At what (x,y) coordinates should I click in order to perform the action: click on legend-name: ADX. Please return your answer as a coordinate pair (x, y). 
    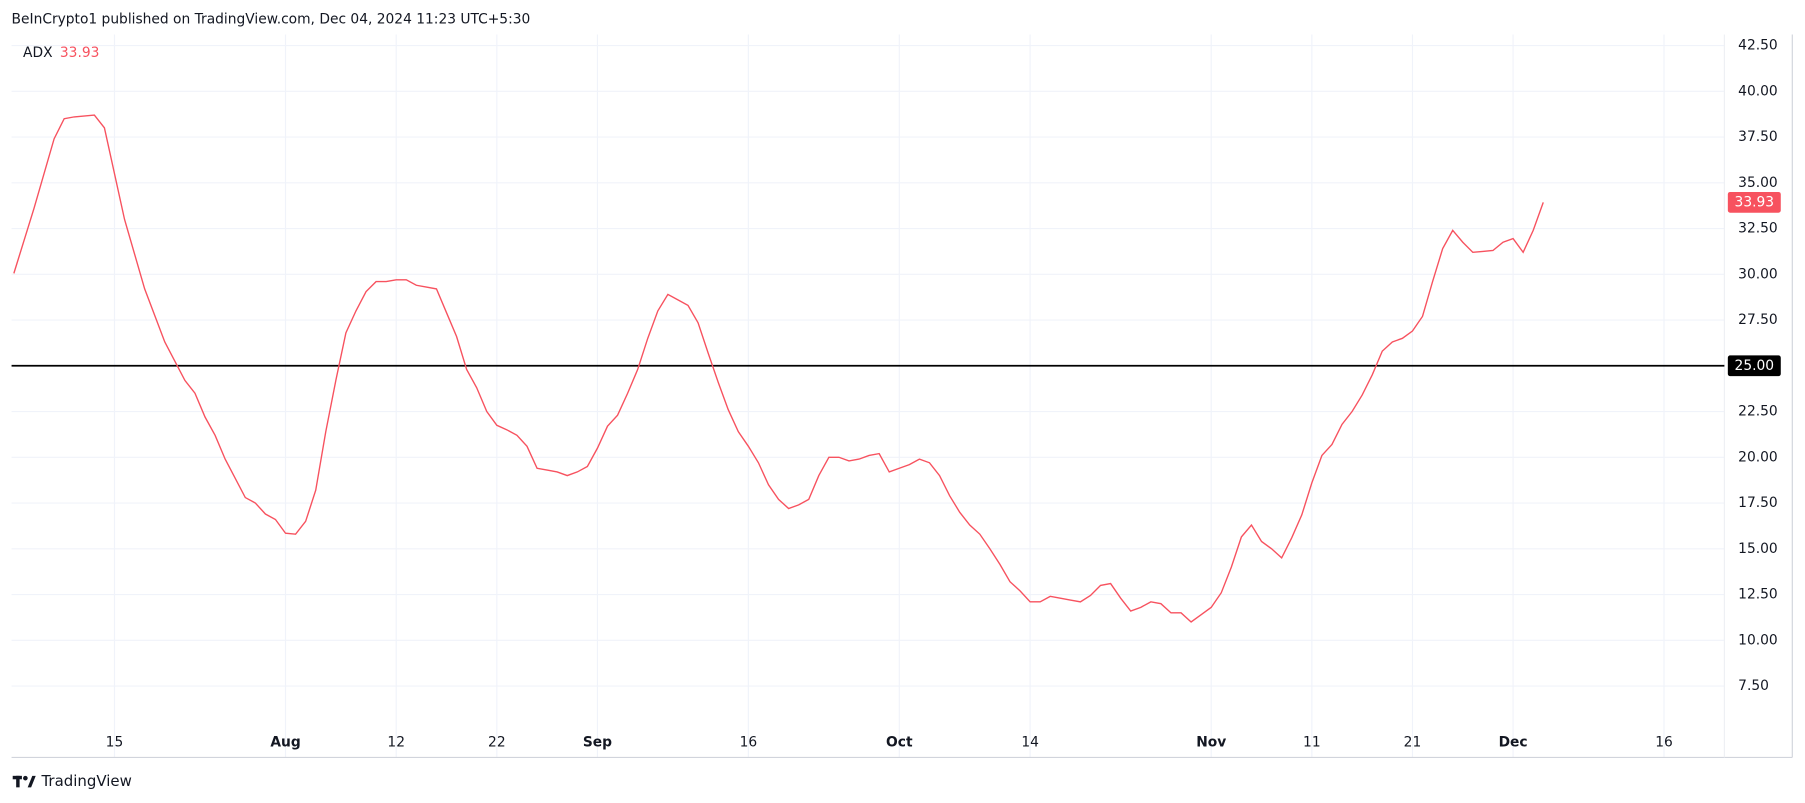
    Looking at the image, I should click on (38, 53).